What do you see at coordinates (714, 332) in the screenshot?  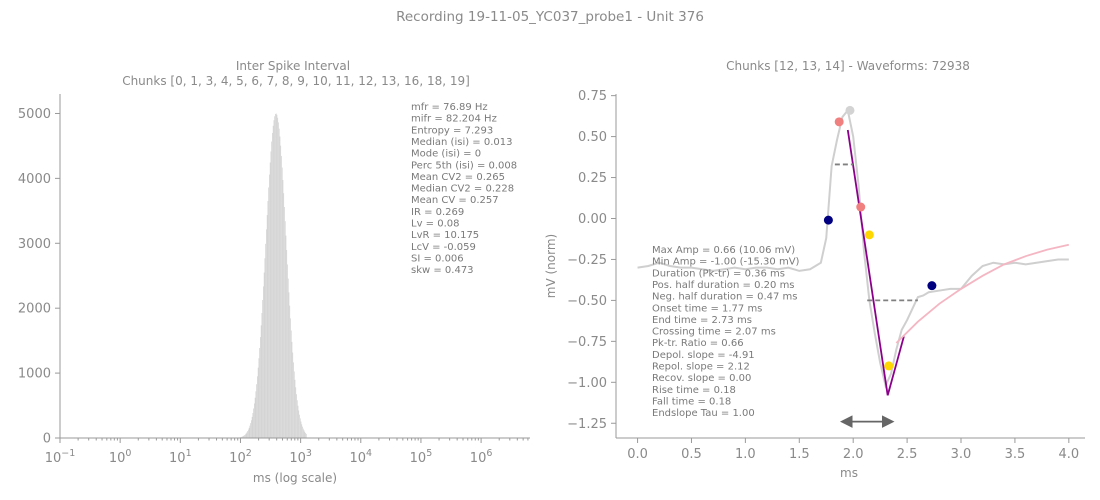 I see `waveform-stat-line: Crossing time = 2.07 ms` at bounding box center [714, 332].